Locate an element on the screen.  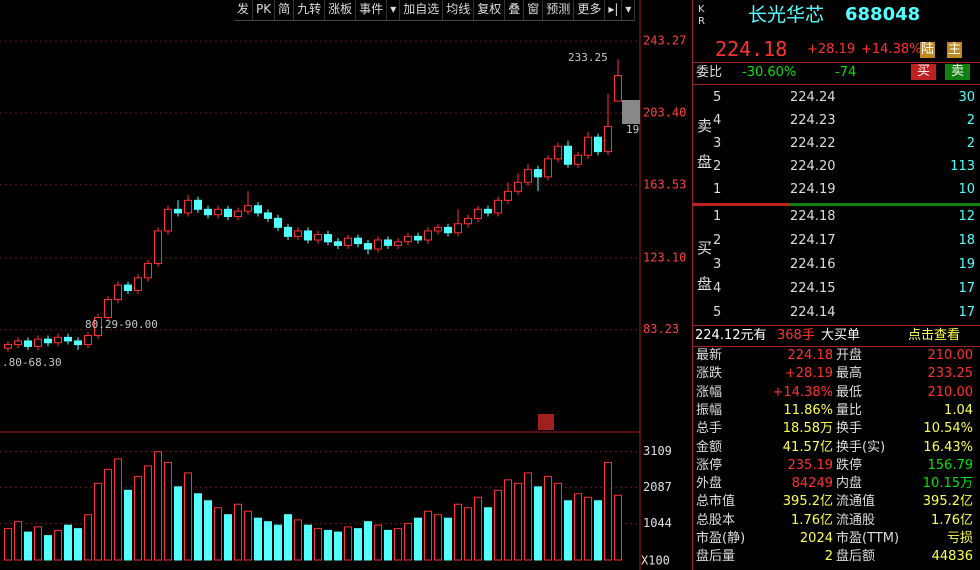
buy-button: 买 is located at coordinates (924, 72).